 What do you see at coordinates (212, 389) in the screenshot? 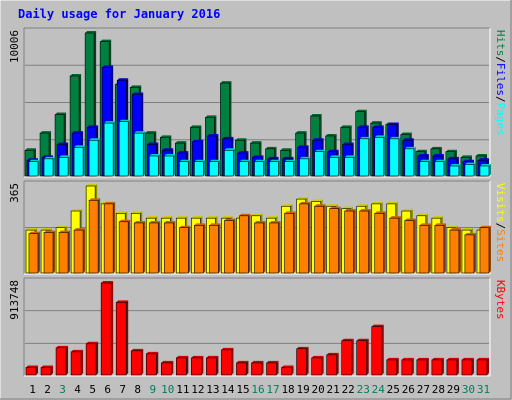
I see `x-tick-label-day-13: 13` at bounding box center [212, 389].